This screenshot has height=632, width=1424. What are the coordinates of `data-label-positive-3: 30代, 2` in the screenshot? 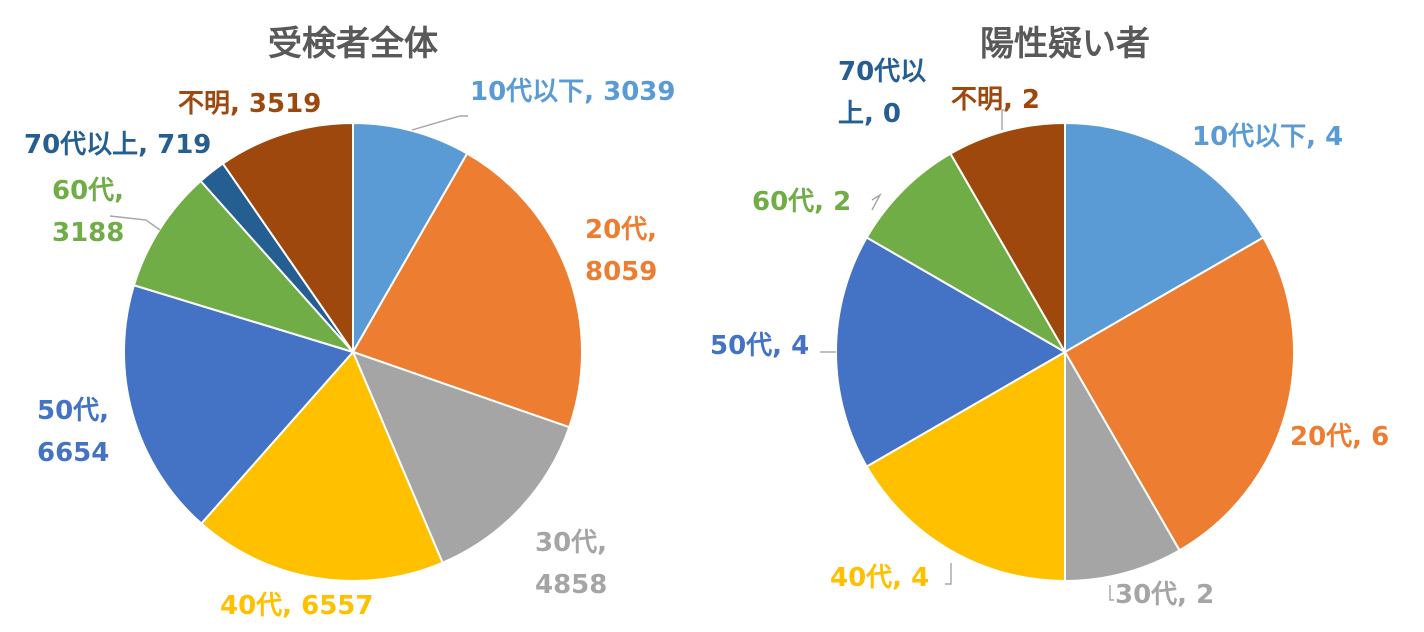 It's located at (1164, 595).